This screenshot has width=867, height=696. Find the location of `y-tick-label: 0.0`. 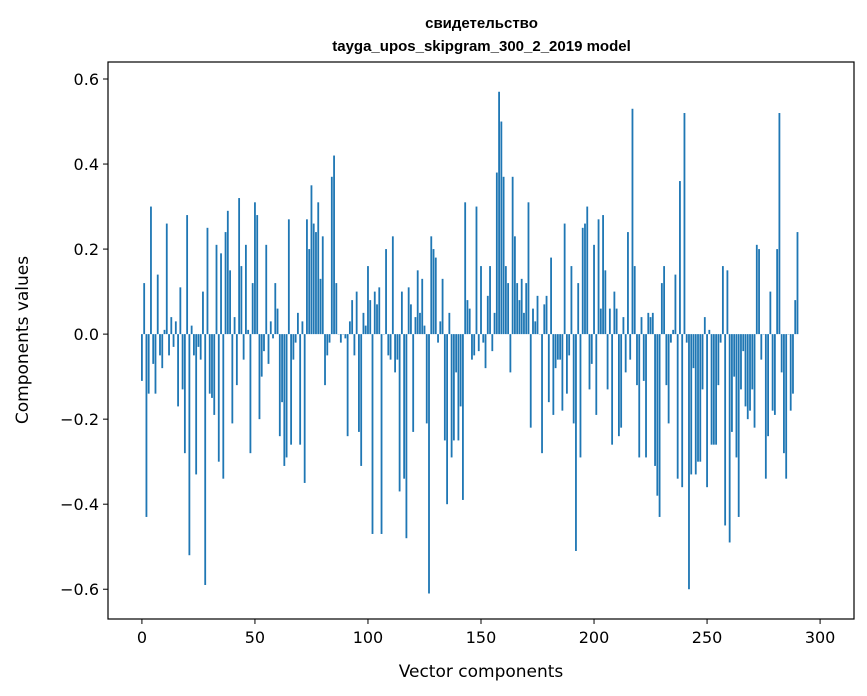

y-tick-label: 0.0 is located at coordinates (86, 334).